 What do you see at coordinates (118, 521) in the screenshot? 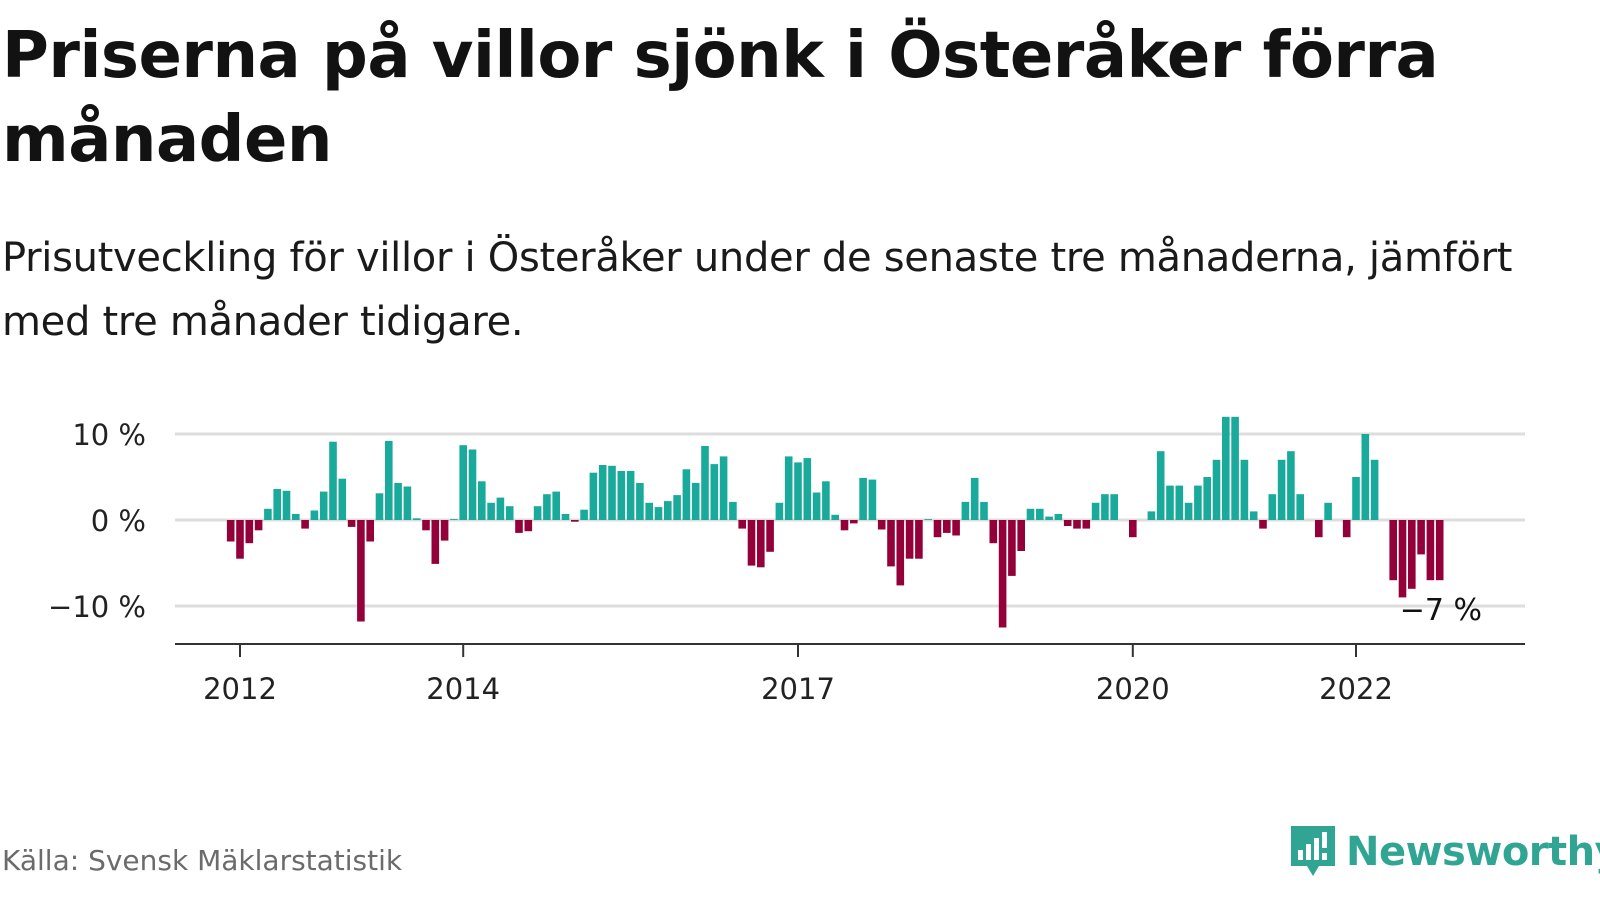
I see `y-tick-label: 0 %` at bounding box center [118, 521].